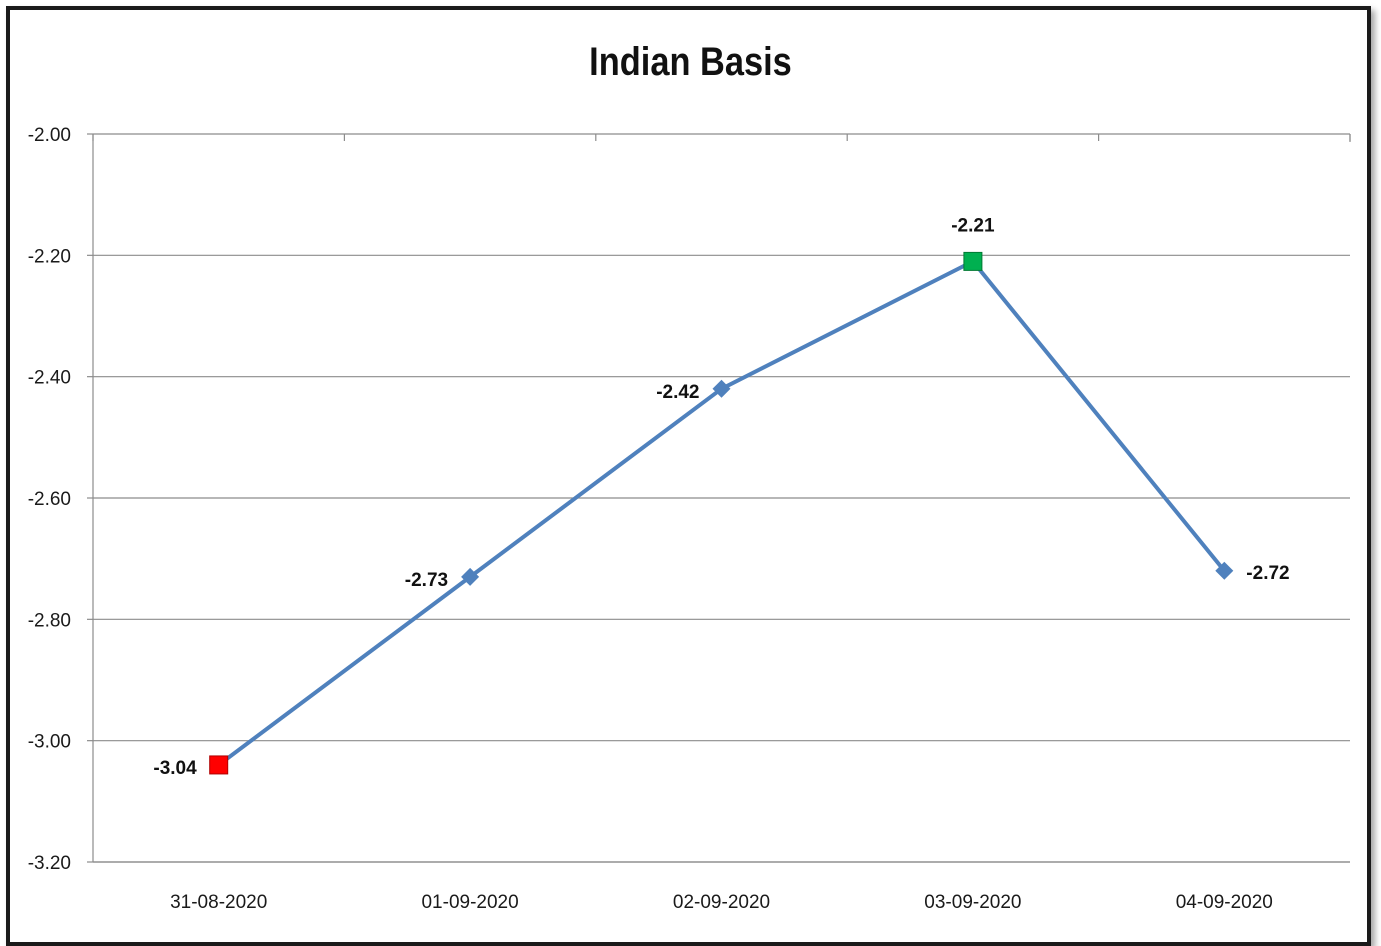  I want to click on y-tick-label: -2.60, so click(49, 499).